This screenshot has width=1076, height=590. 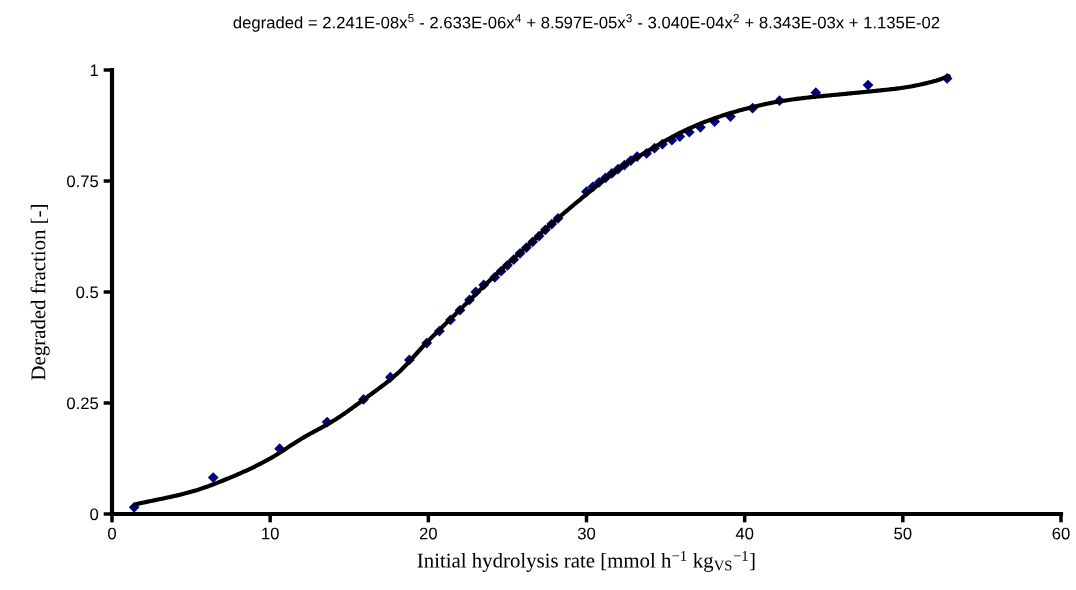 What do you see at coordinates (586, 561) in the screenshot?
I see `x-axis-title: Initial hydrolysis rate [mmol h$^{−1}$ kg$_{VS}$$^{−1}$]` at bounding box center [586, 561].